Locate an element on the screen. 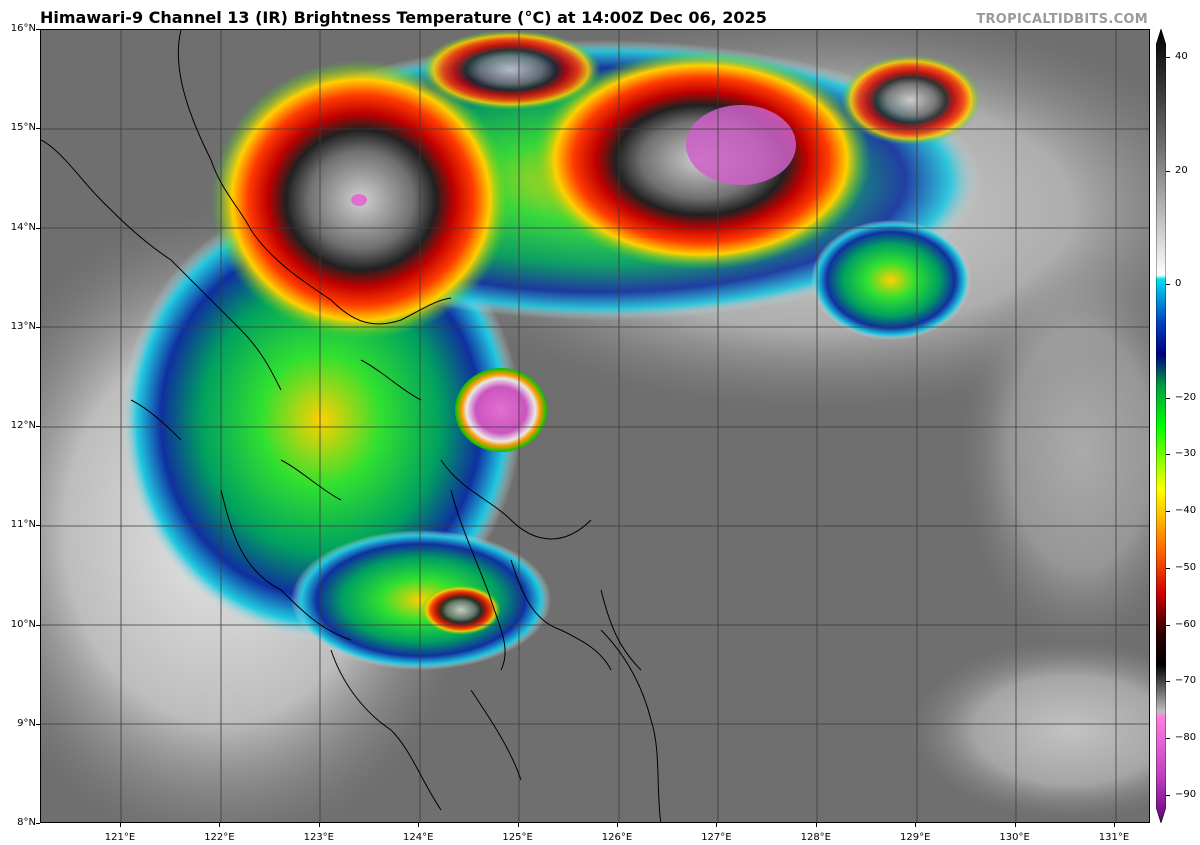  temperature-colorbar is located at coordinates (1161, 426).